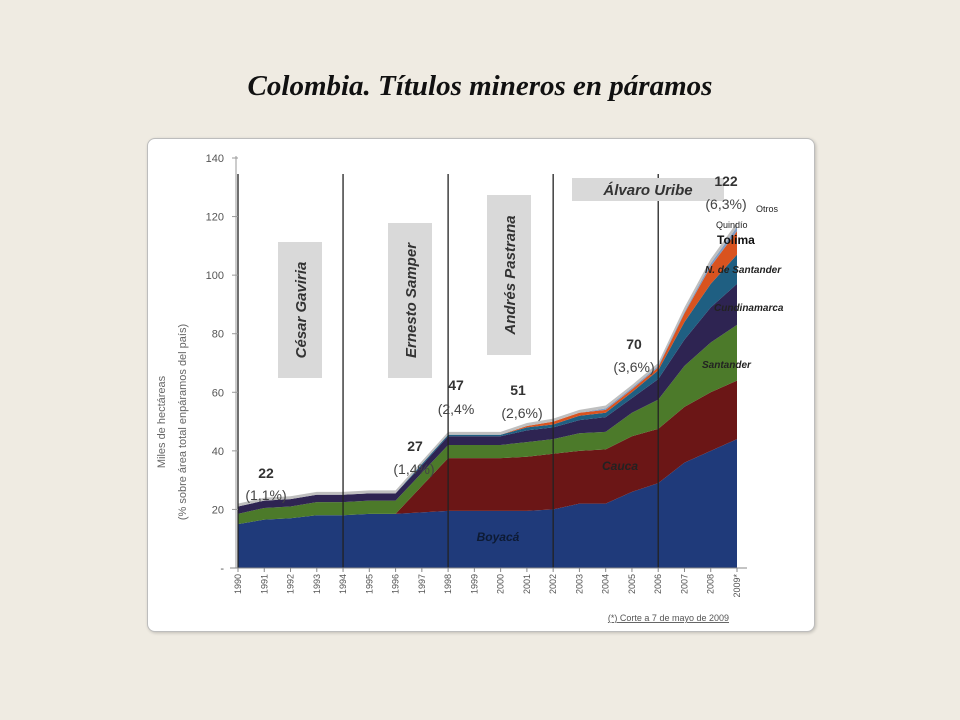  What do you see at coordinates (737, 586) in the screenshot?
I see `x-tick-label: 2009*` at bounding box center [737, 586].